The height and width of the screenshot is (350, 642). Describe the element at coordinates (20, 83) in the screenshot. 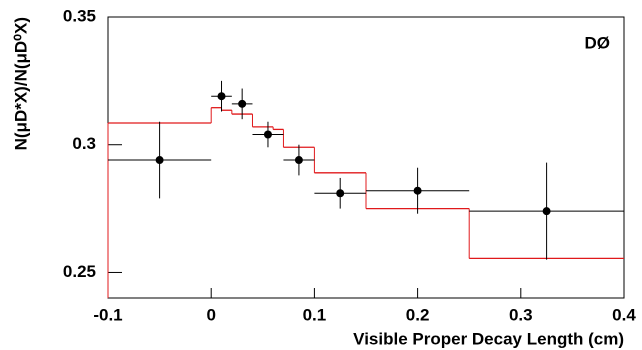

I see `y-axis-label: N(μD*X)/N(μD⁰X)` at that location.